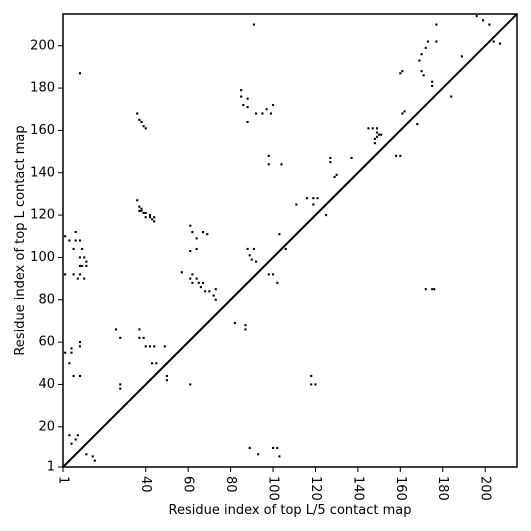 The height and width of the screenshot is (531, 531). Describe the element at coordinates (42, 130) in the screenshot. I see `y-tick-label: 160` at that location.